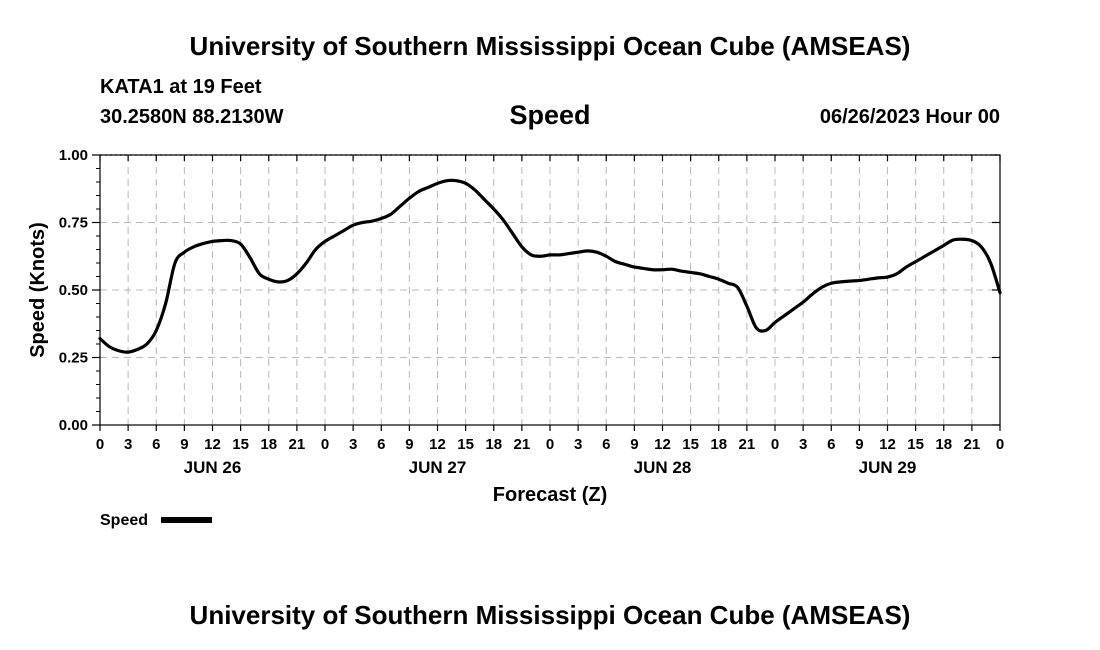 The image size is (1100, 650). Describe the element at coordinates (550, 115) in the screenshot. I see `chart-title: Speed` at that location.